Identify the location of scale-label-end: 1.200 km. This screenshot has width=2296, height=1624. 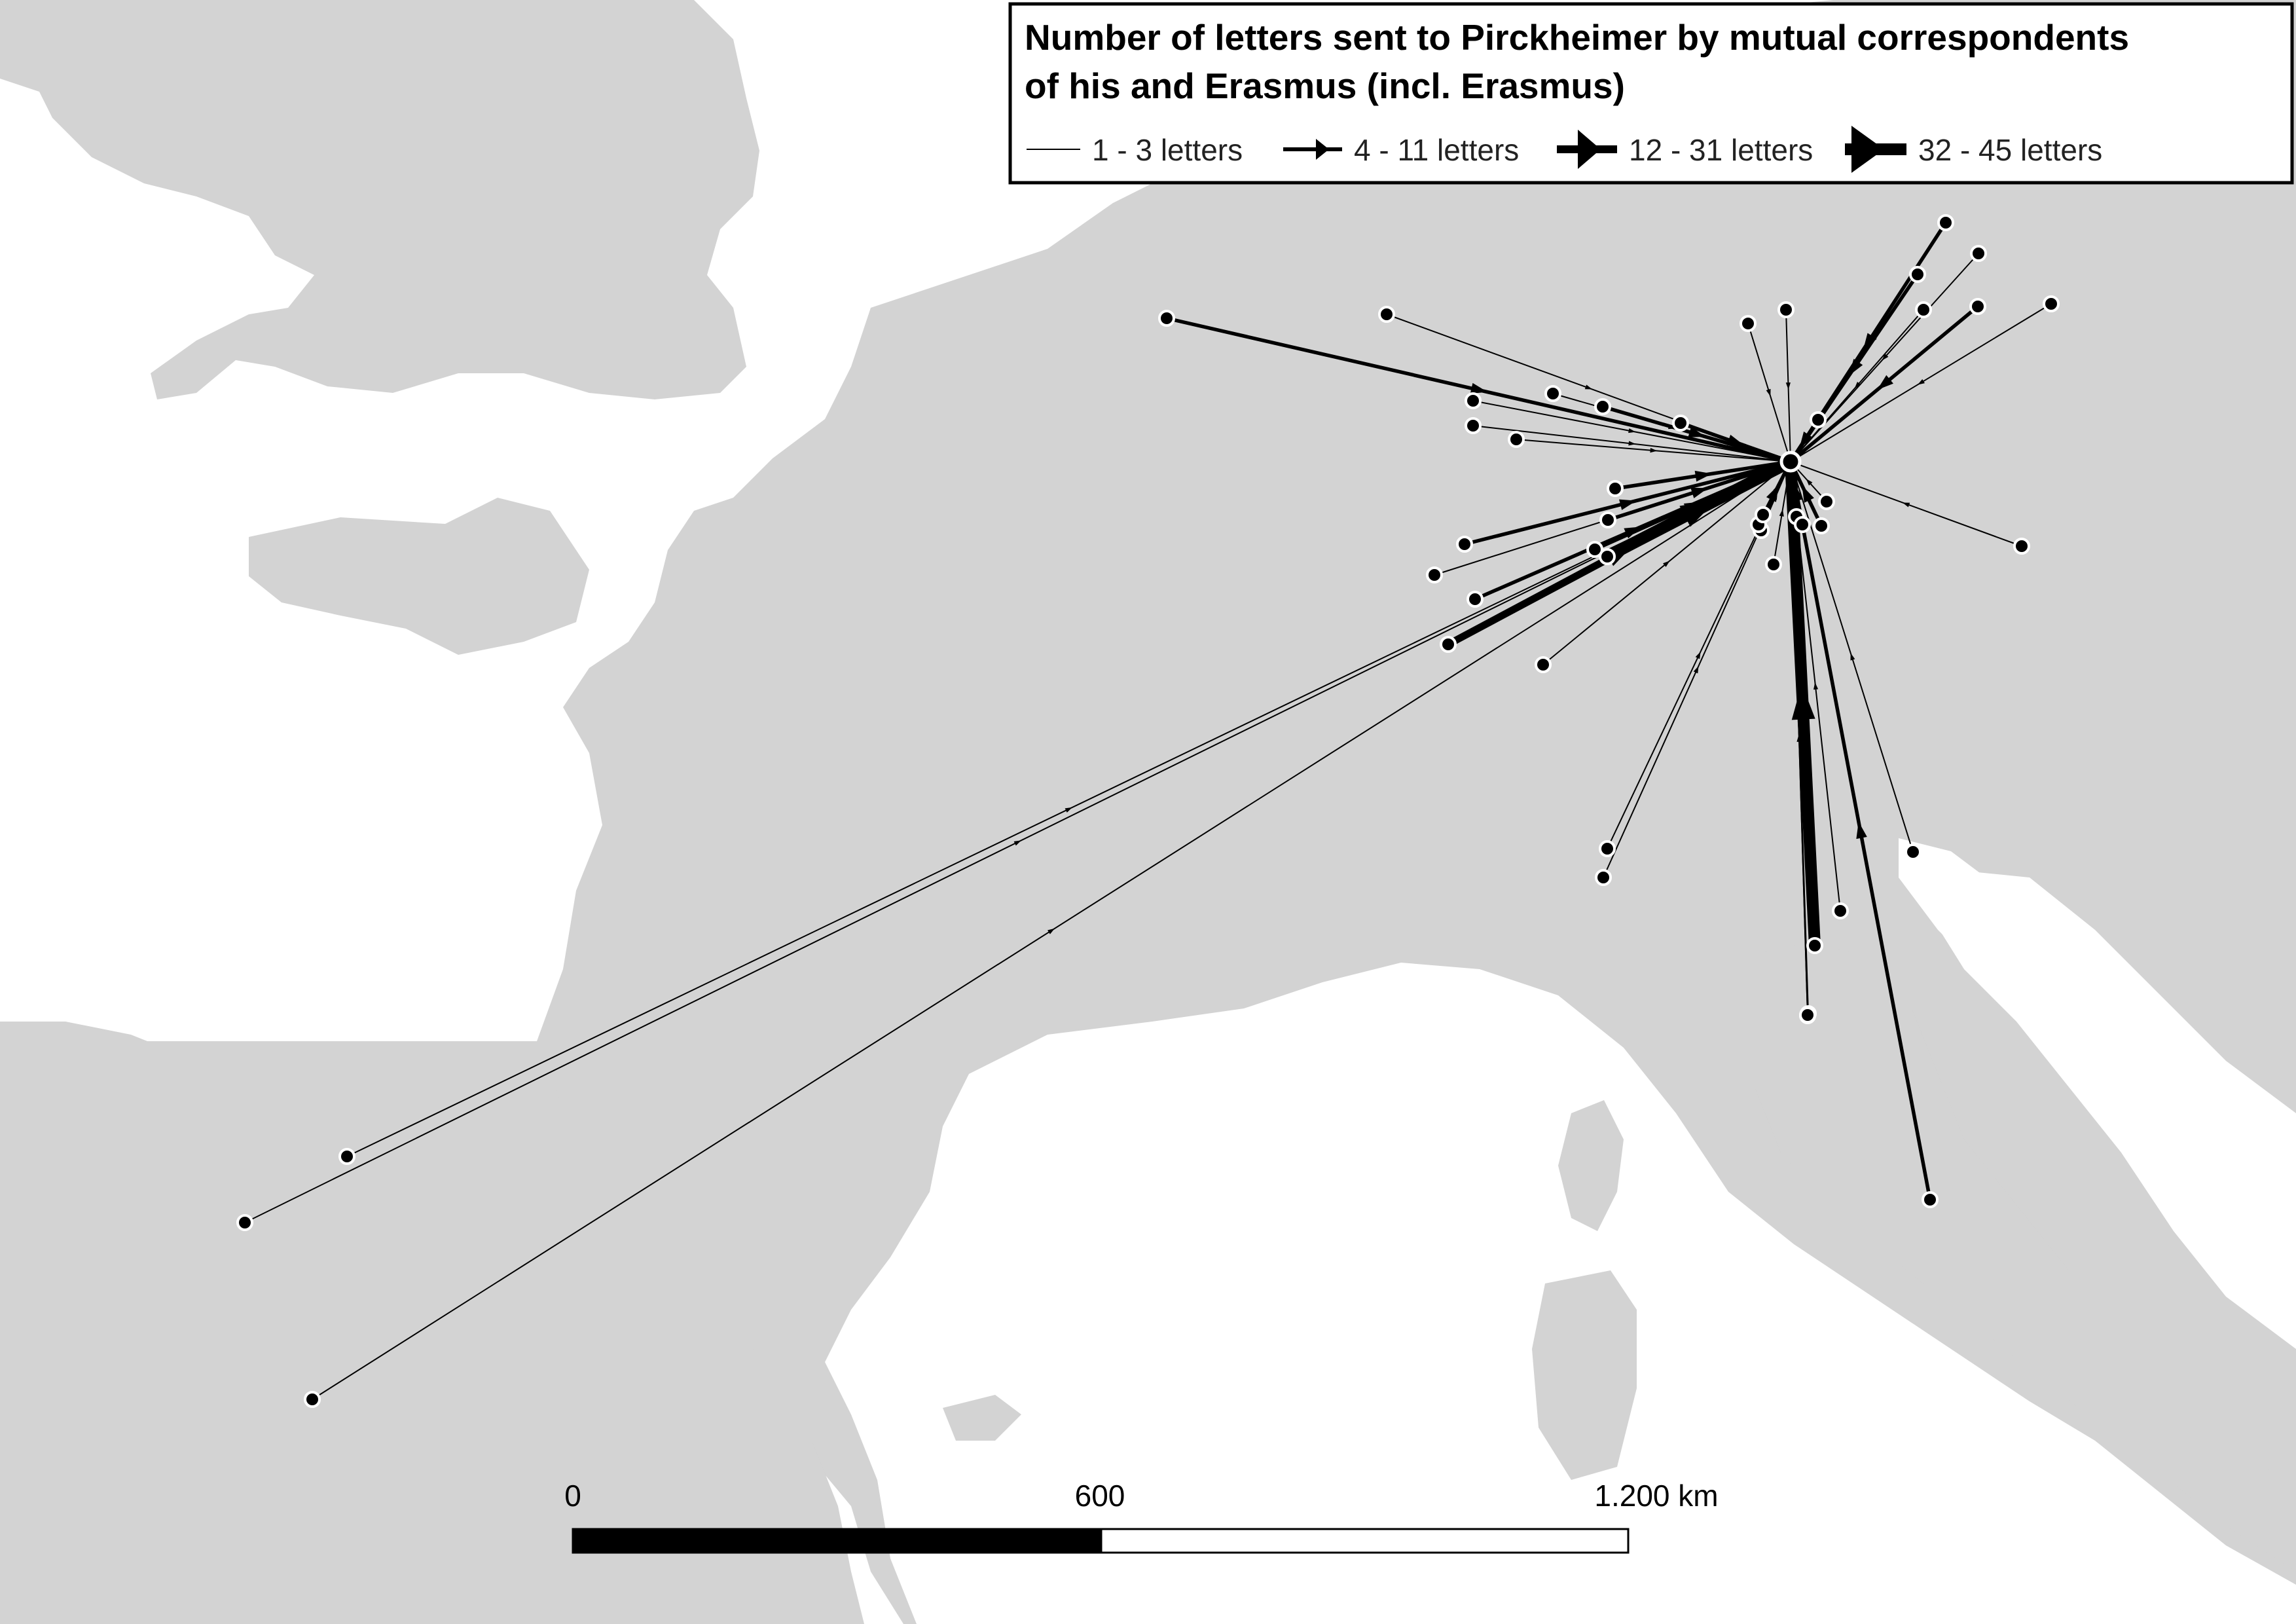
(1656, 1496).